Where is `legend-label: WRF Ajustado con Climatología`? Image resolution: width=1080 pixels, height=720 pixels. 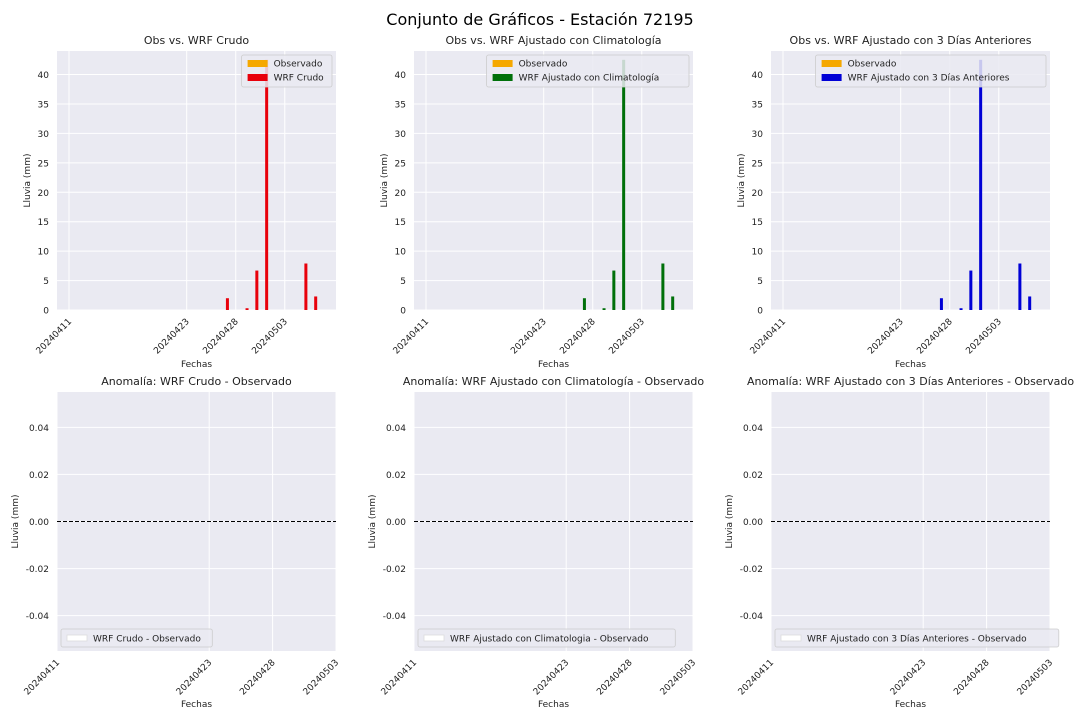 legend-label: WRF Ajustado con Climatología is located at coordinates (589, 79).